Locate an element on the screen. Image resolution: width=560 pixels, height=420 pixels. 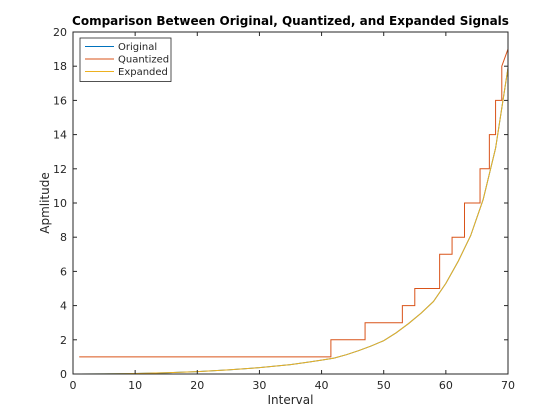
legend-box is located at coordinates (125, 59).